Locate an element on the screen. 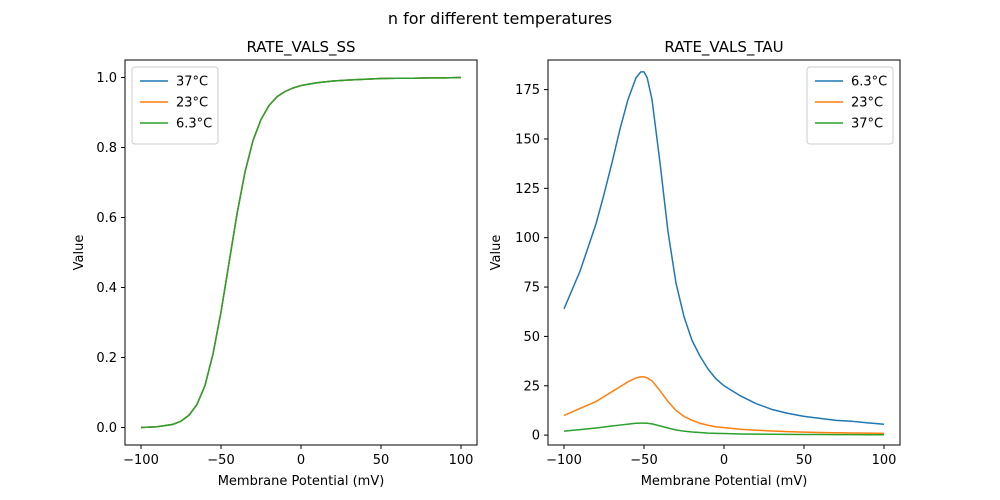  y-tick-label: 25 is located at coordinates (531, 386).